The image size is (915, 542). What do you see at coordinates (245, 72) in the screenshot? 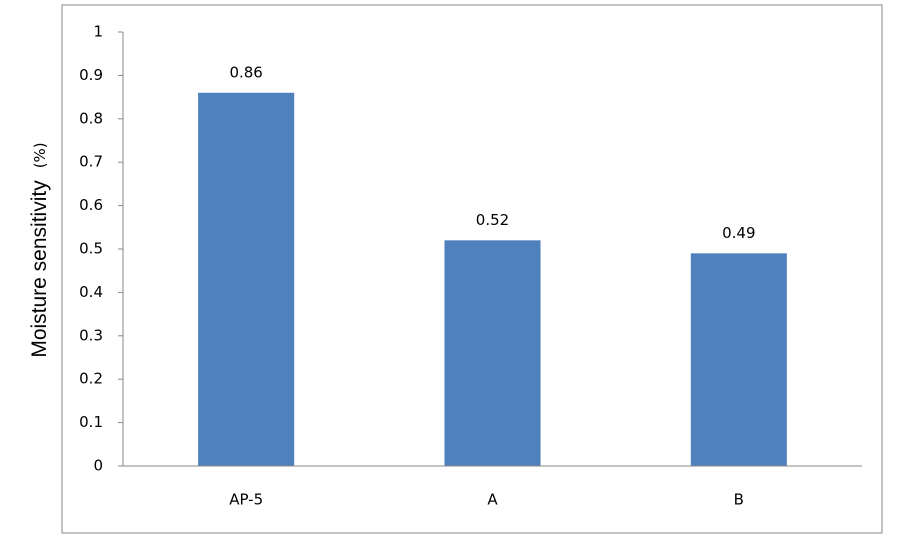
I see `data-label: 0.86` at bounding box center [245, 72].